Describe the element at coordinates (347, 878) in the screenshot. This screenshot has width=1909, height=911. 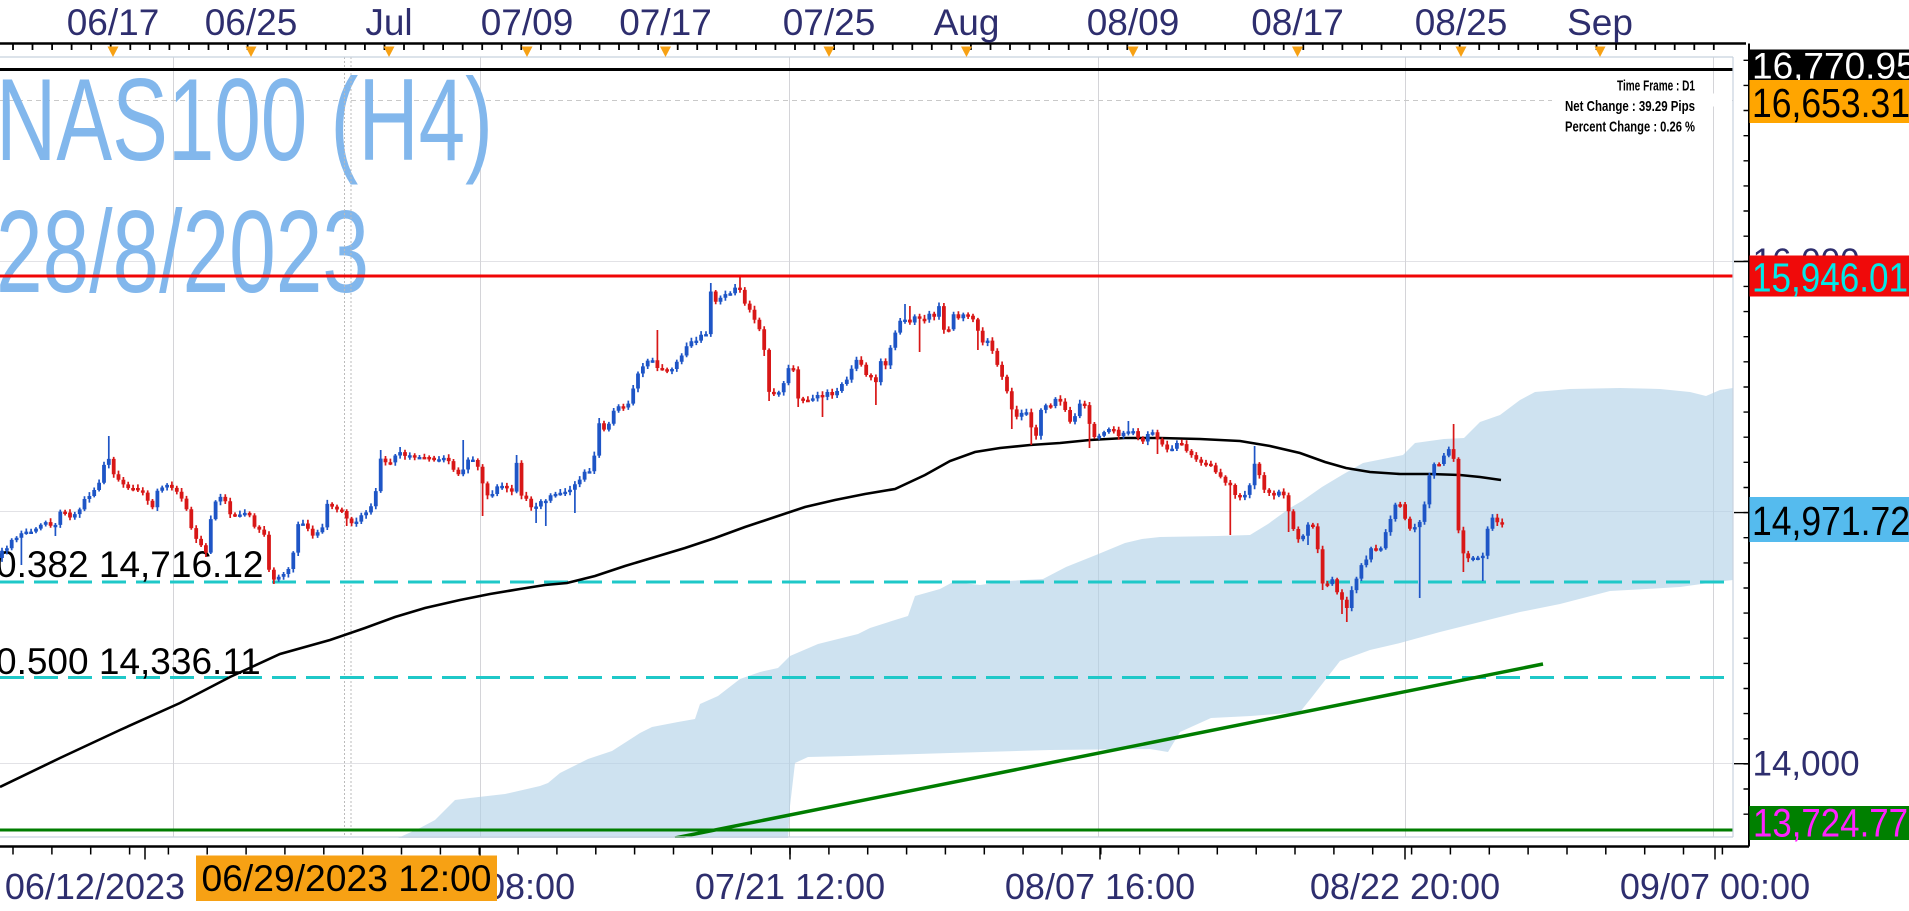
I see `svg-text: 06/29/2023 12:00` at that location.